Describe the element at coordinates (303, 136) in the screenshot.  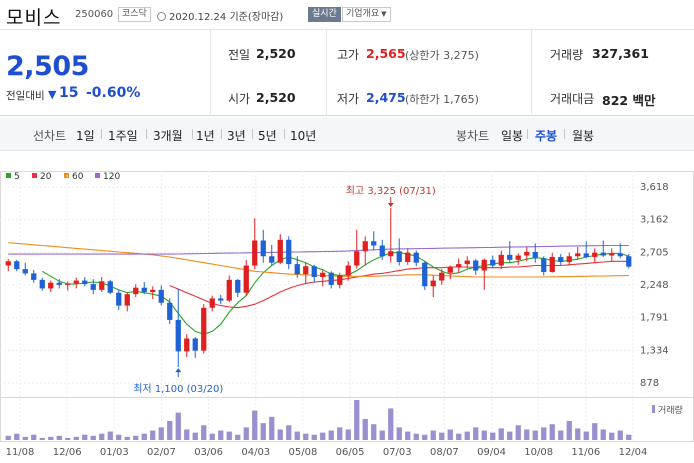
I see `tab-10-years: 10년` at that location.